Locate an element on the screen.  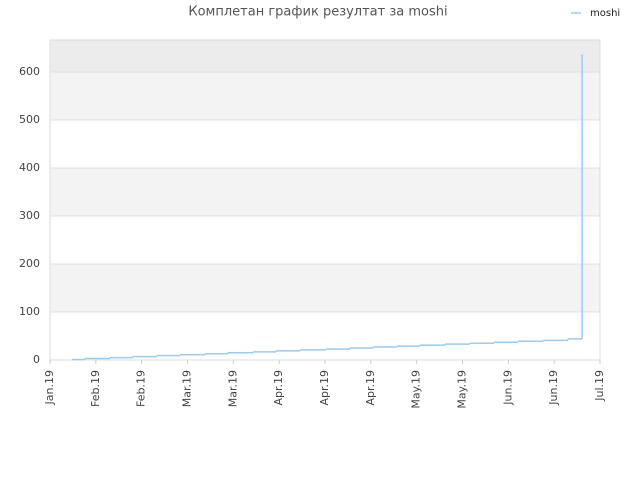
legend-label: moshi is located at coordinates (605, 13).